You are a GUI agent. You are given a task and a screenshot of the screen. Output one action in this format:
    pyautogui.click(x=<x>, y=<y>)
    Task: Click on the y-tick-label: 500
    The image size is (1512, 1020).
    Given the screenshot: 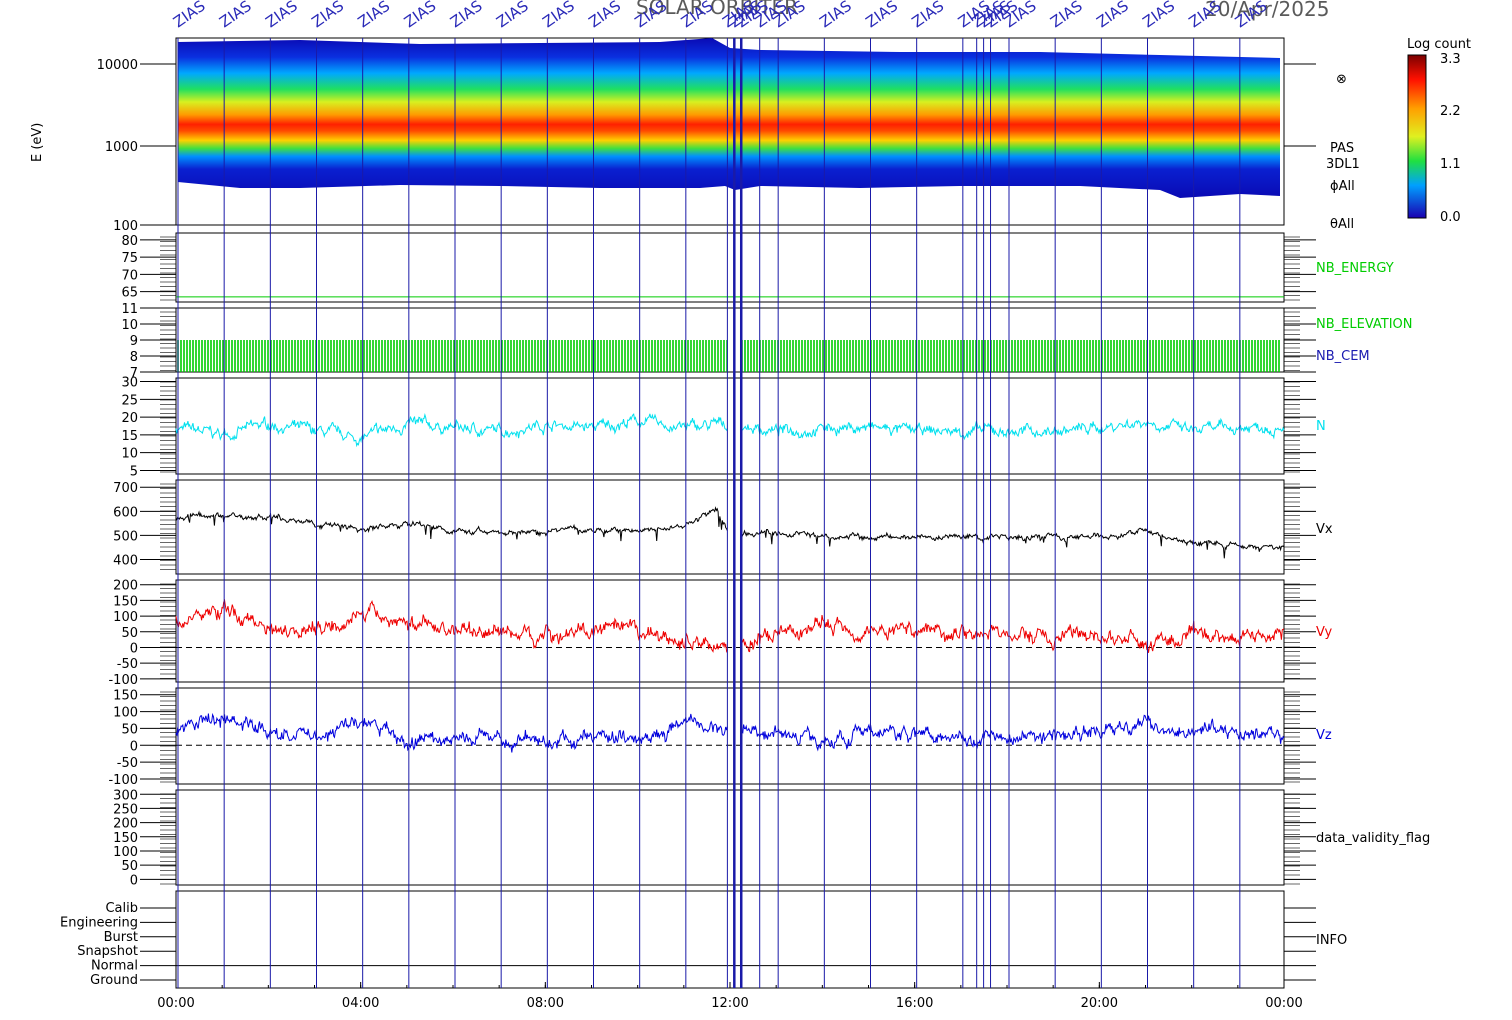 What is the action you would take?
    pyautogui.click(x=125, y=536)
    